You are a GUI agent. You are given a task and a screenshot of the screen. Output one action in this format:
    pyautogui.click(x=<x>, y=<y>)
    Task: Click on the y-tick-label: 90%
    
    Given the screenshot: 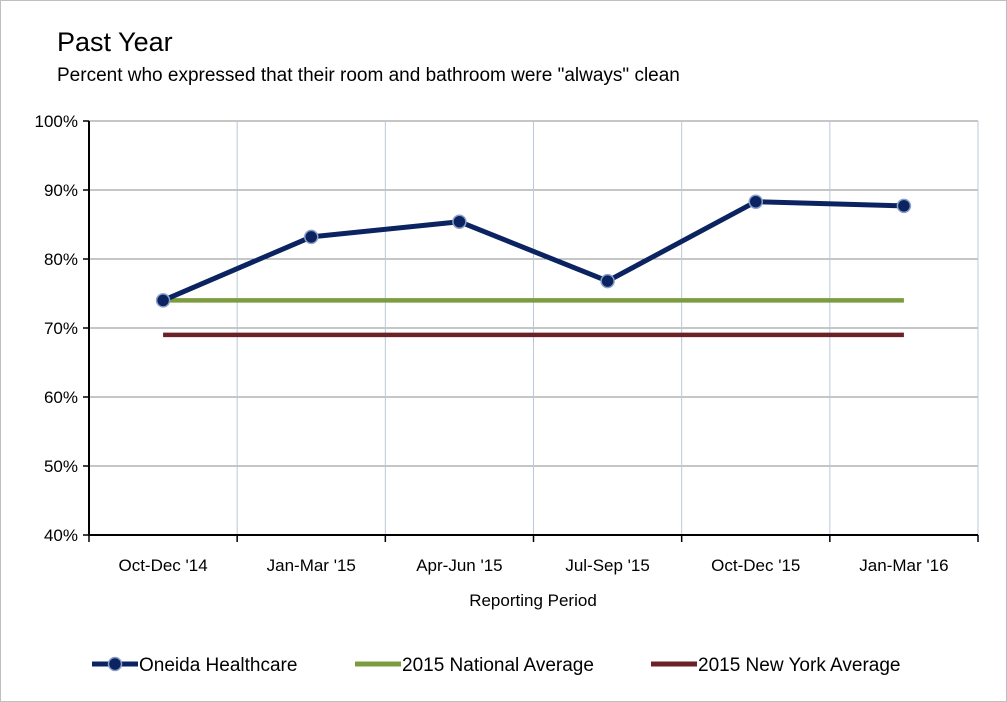 What is the action you would take?
    pyautogui.click(x=61, y=190)
    